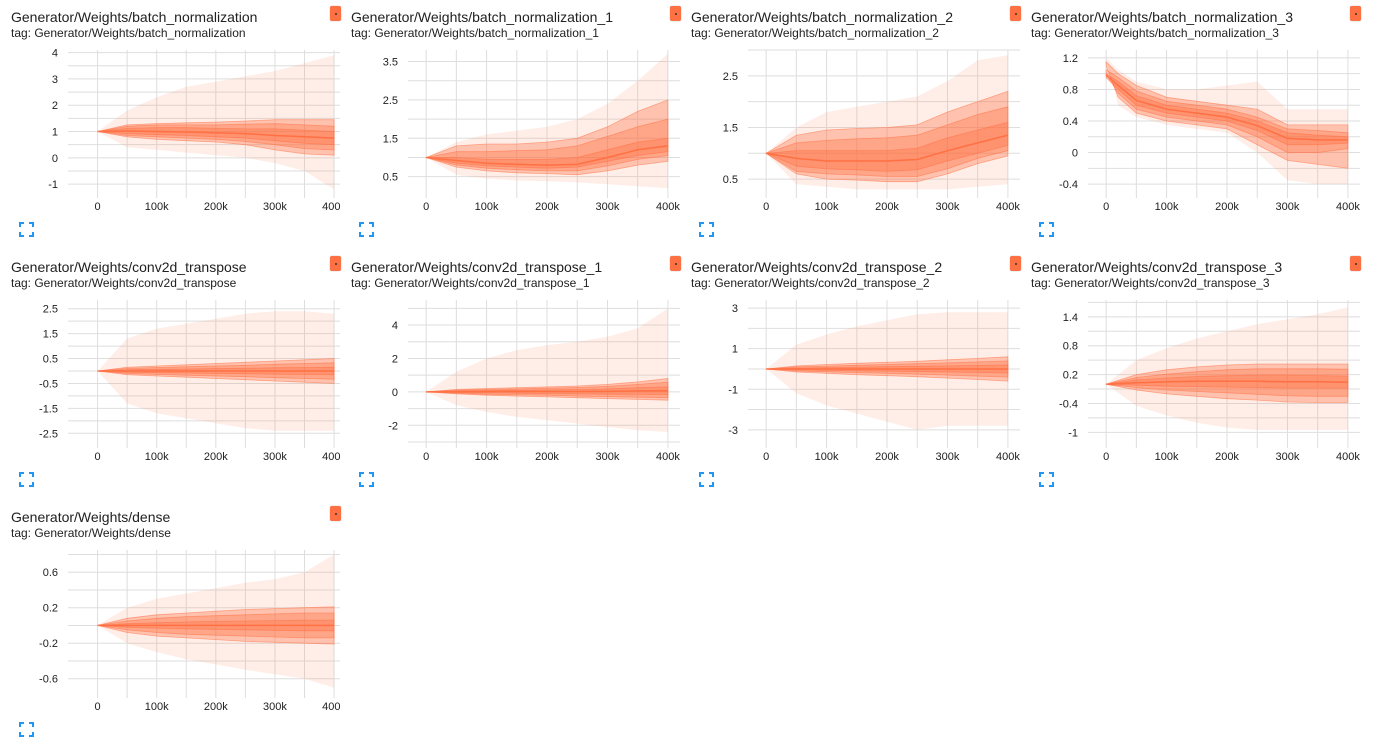 This screenshot has height=750, width=1376. Describe the element at coordinates (874, 381) in the screenshot. I see `histogram-chart: -3 -1 1 3 0 100k 200k 300k 400k` at that location.